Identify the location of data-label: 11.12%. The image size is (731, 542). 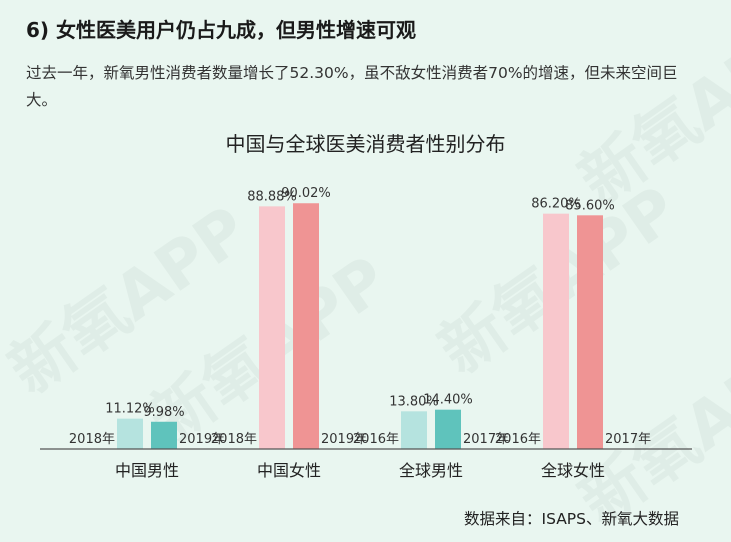
(130, 409).